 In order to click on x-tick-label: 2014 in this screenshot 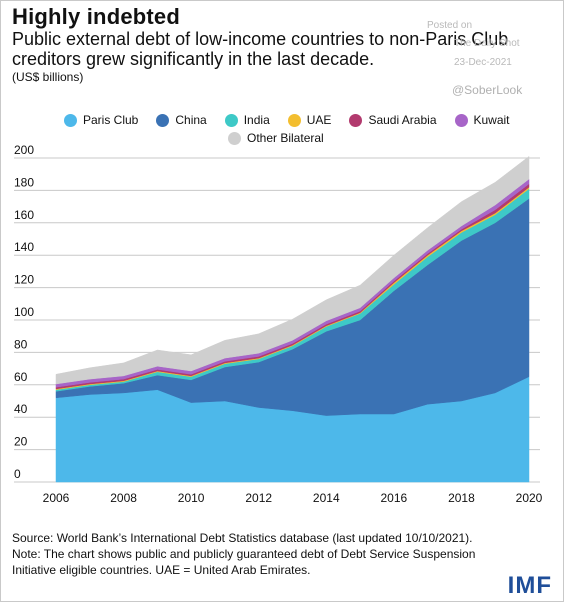, I will do `click(326, 498)`.